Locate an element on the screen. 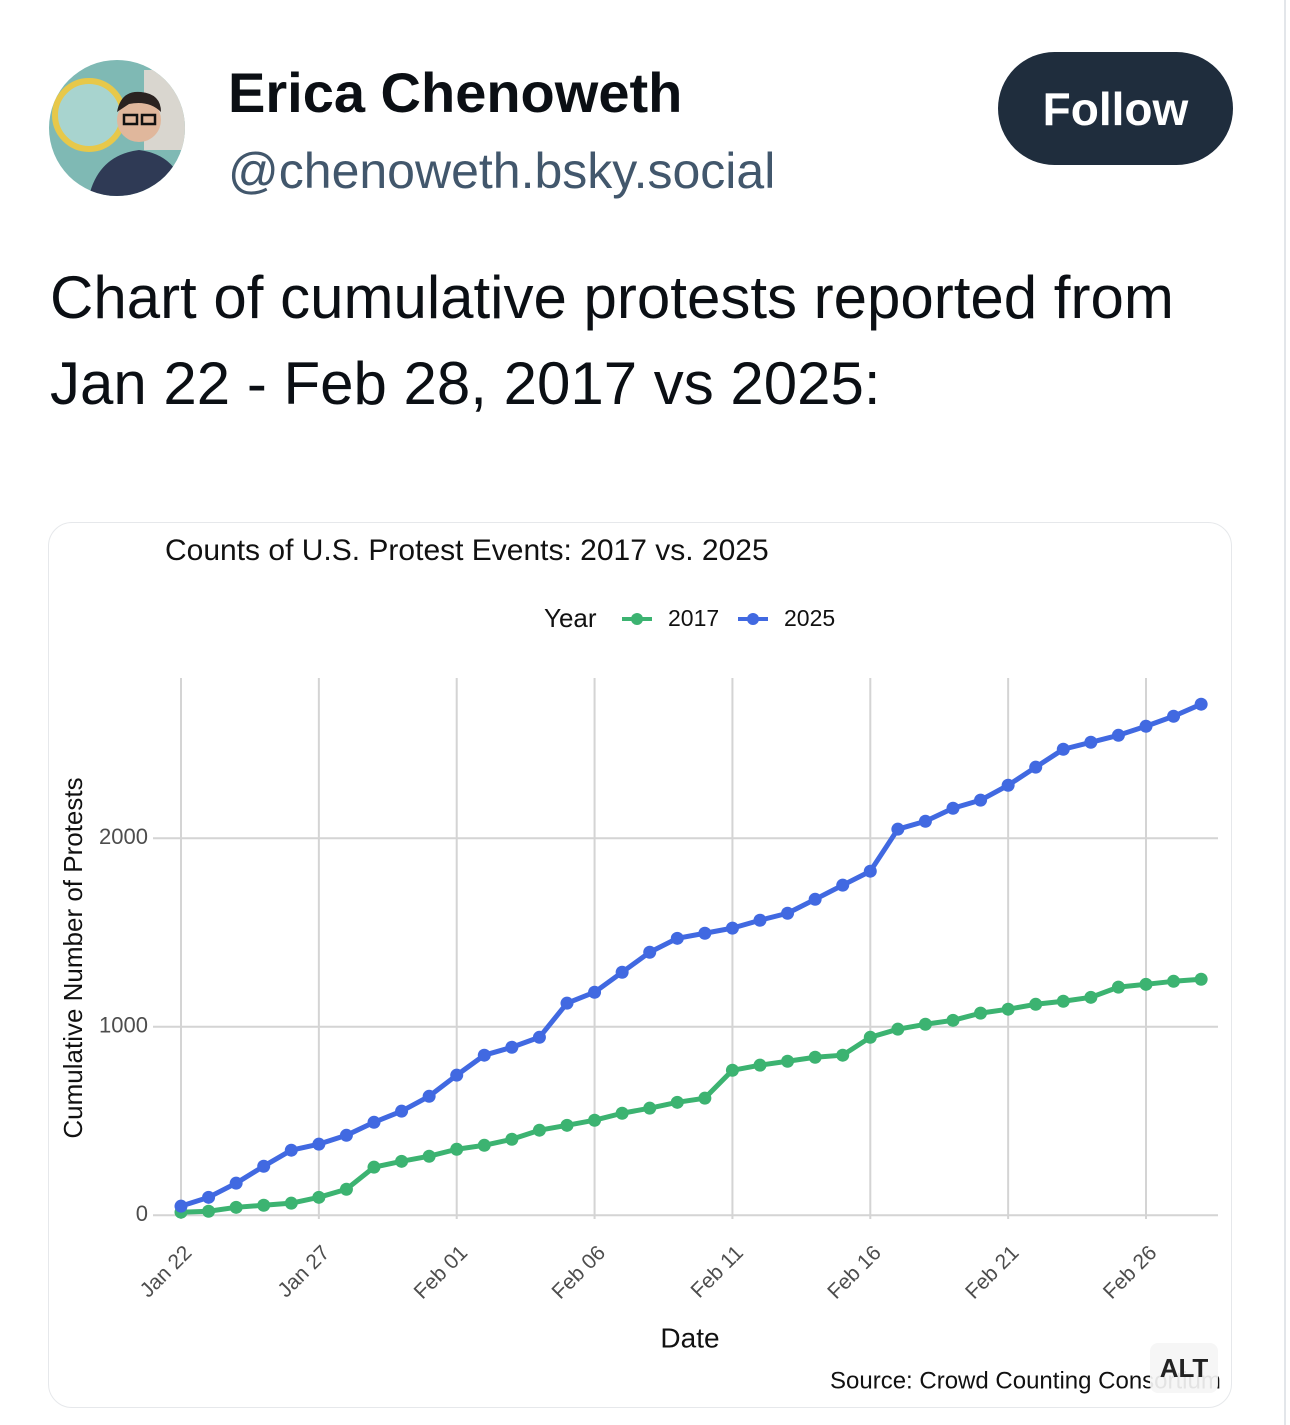 This screenshot has height=1425, width=1290. x-tick-label: Feb 11 is located at coordinates (716, 1271).